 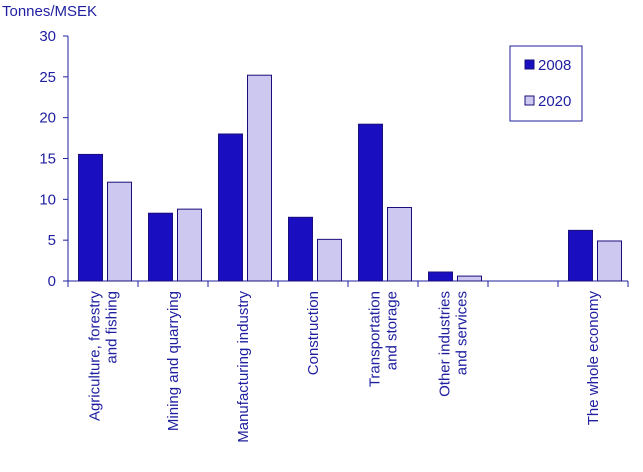 I want to click on x-tick-label: Transportation, so click(x=375, y=339).